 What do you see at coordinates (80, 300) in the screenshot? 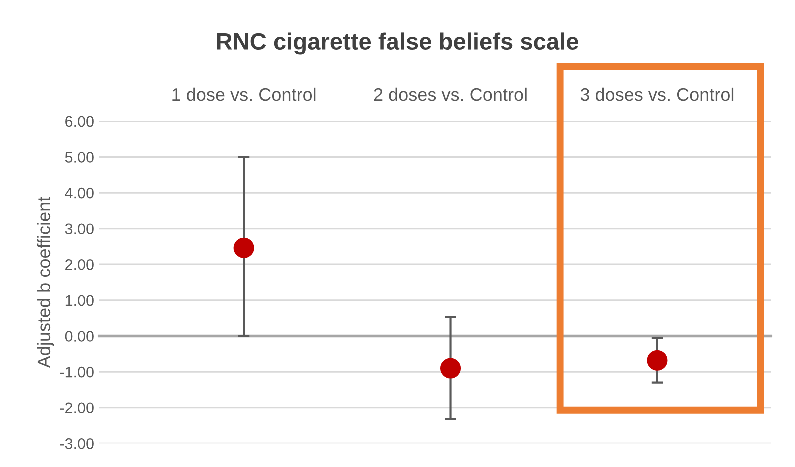
I see `y-tick-label: 1.00` at bounding box center [80, 300].